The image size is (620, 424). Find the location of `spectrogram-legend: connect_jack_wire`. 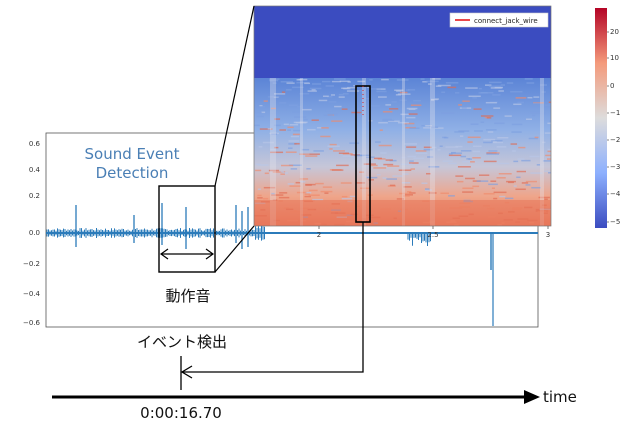

spectrogram-legend: connect_jack_wire is located at coordinates (499, 20).